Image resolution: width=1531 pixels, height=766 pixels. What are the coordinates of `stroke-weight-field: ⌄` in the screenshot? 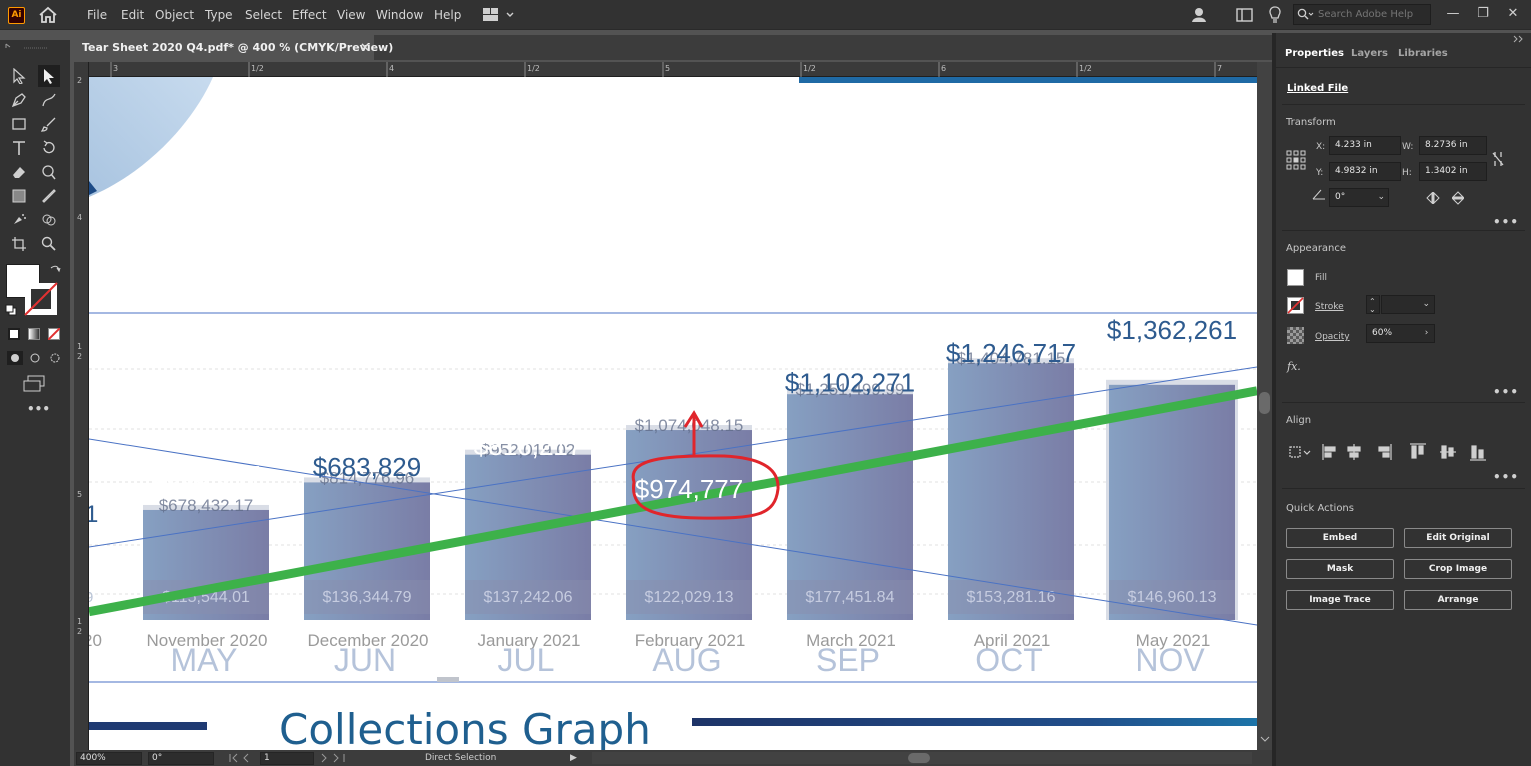 It's located at (1408, 304).